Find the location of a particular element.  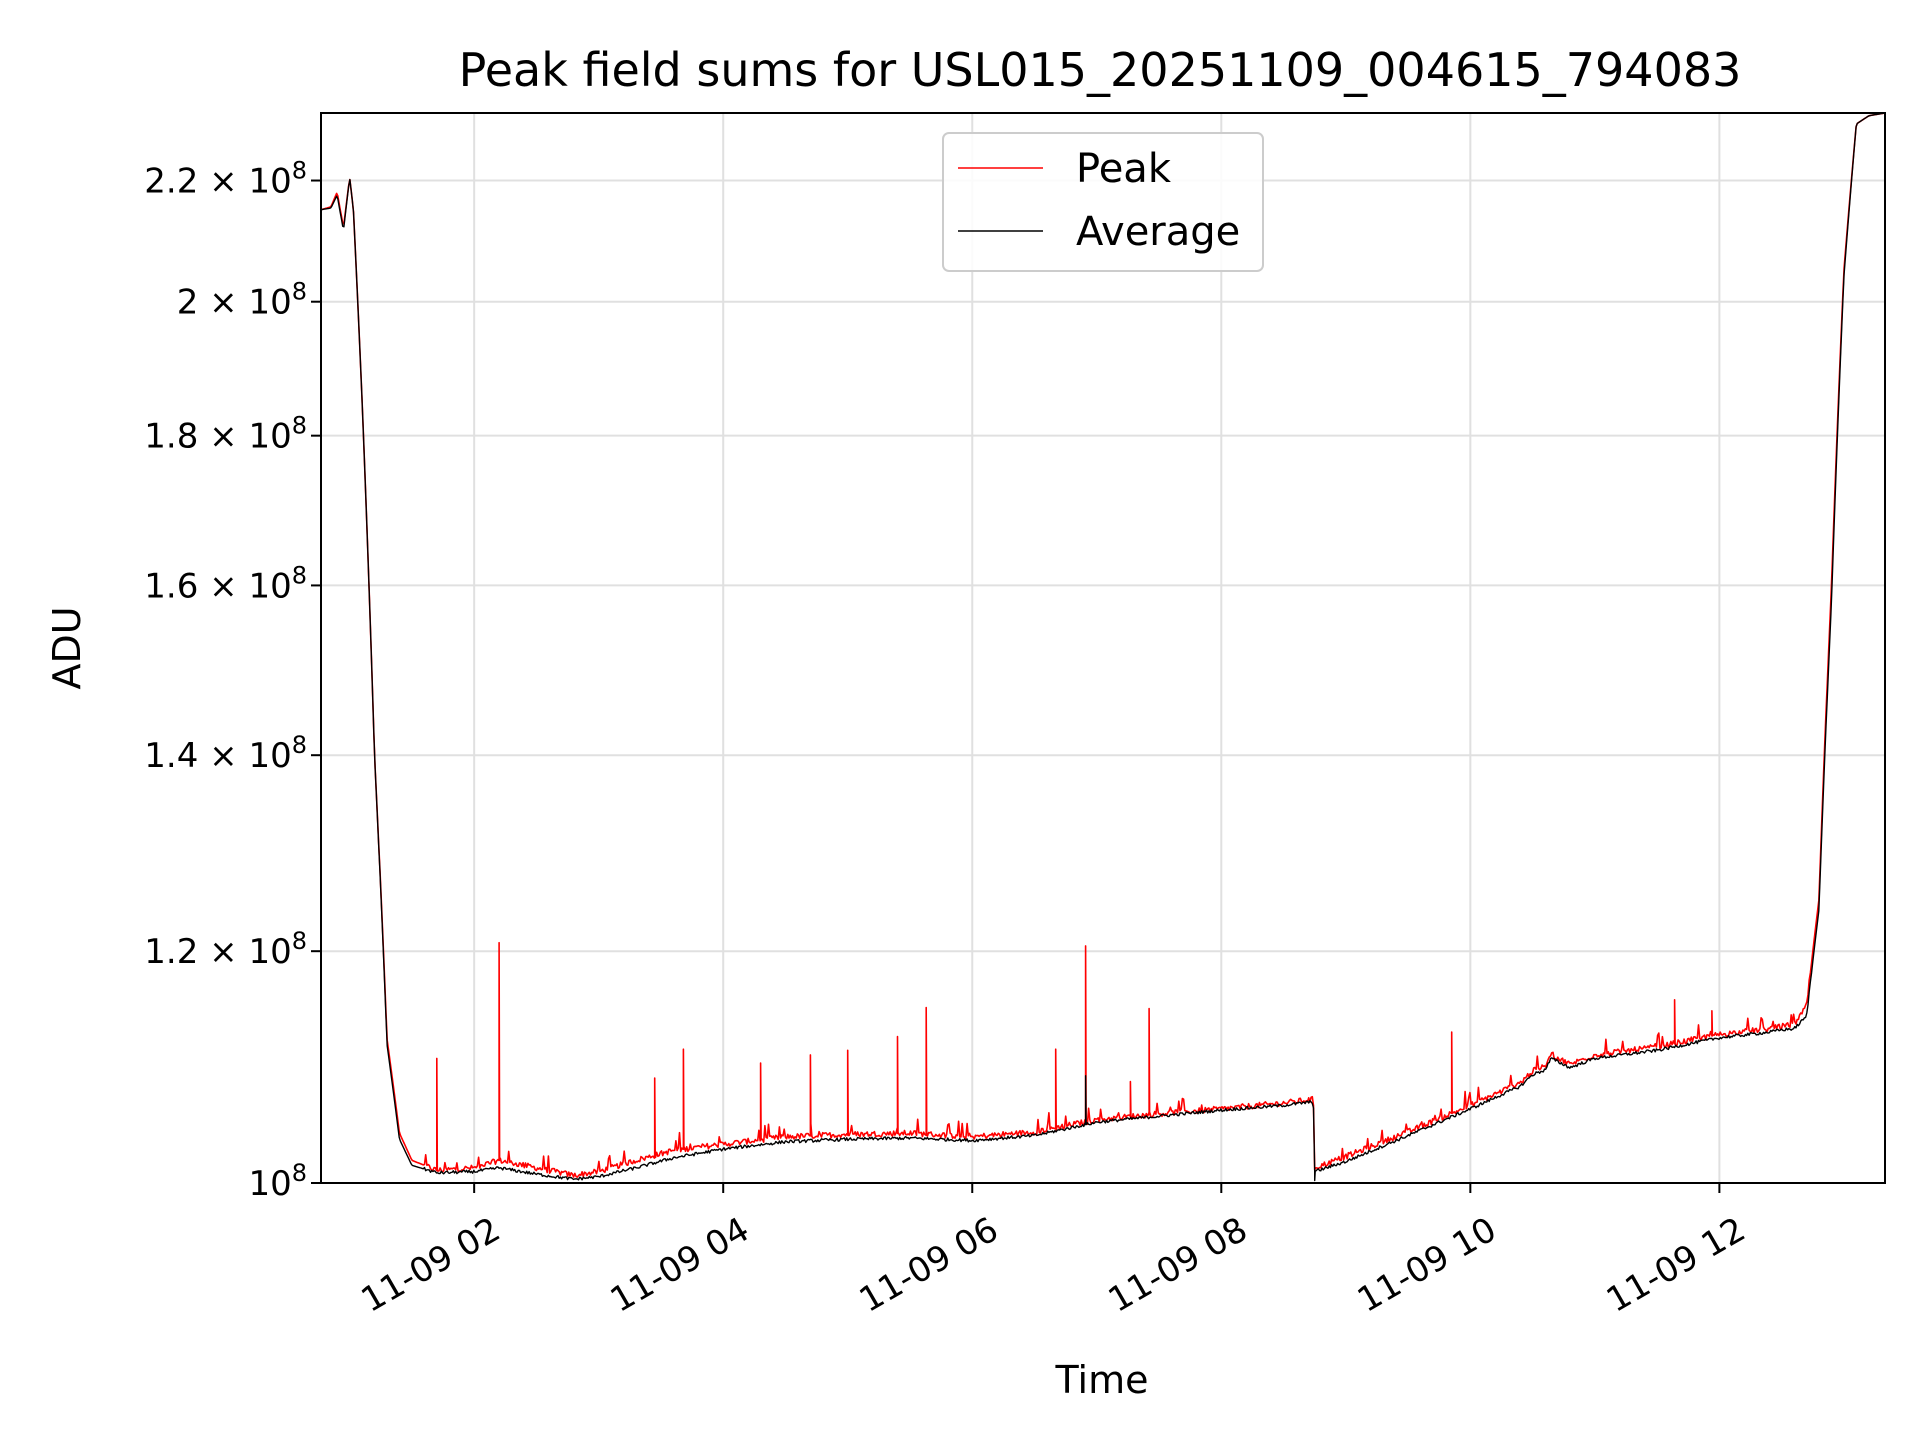

x-axis-title: Time is located at coordinates (1102, 1380).